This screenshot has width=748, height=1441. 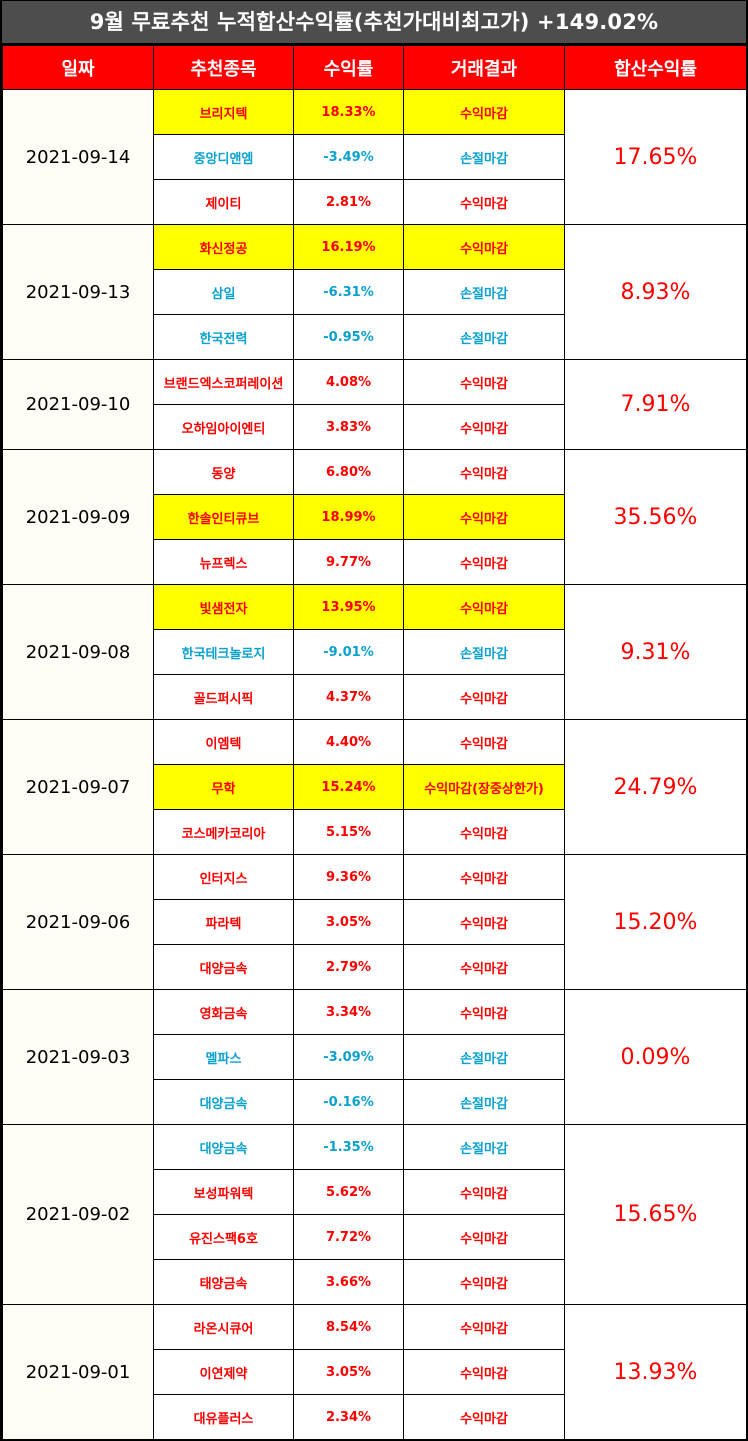 I want to click on table-row: 한국테크놀로지 -9.01% 손절마감, so click(x=375, y=652).